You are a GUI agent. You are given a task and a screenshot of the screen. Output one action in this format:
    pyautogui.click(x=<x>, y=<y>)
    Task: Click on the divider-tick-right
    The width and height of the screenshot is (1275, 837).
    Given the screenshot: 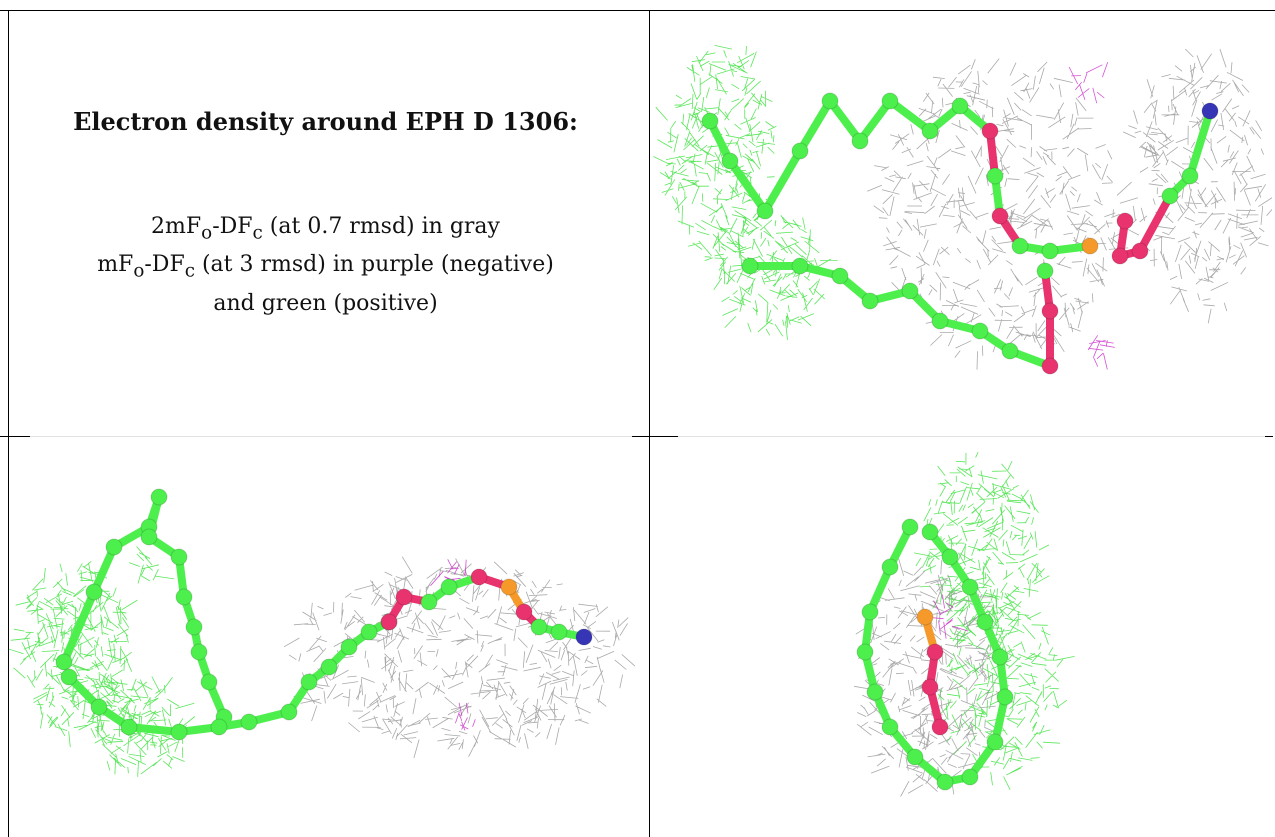 What is the action you would take?
    pyautogui.click(x=1269, y=436)
    